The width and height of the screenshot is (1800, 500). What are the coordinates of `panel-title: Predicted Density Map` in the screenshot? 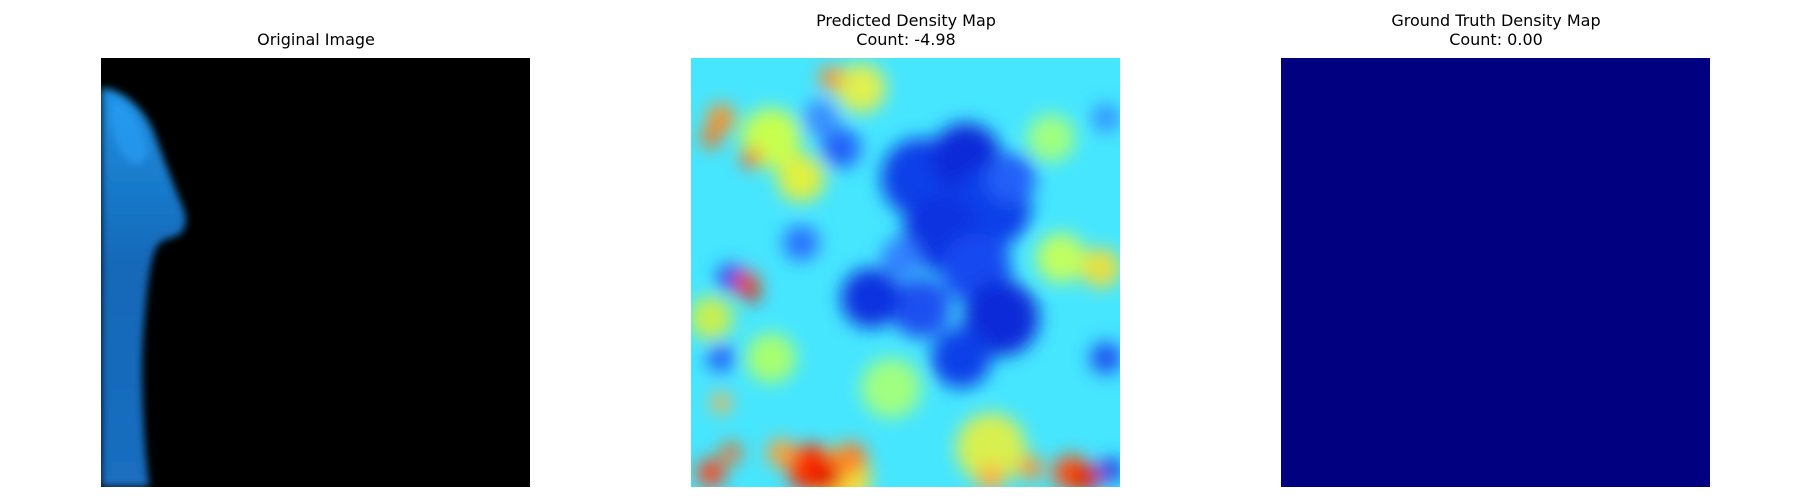 It's located at (906, 20).